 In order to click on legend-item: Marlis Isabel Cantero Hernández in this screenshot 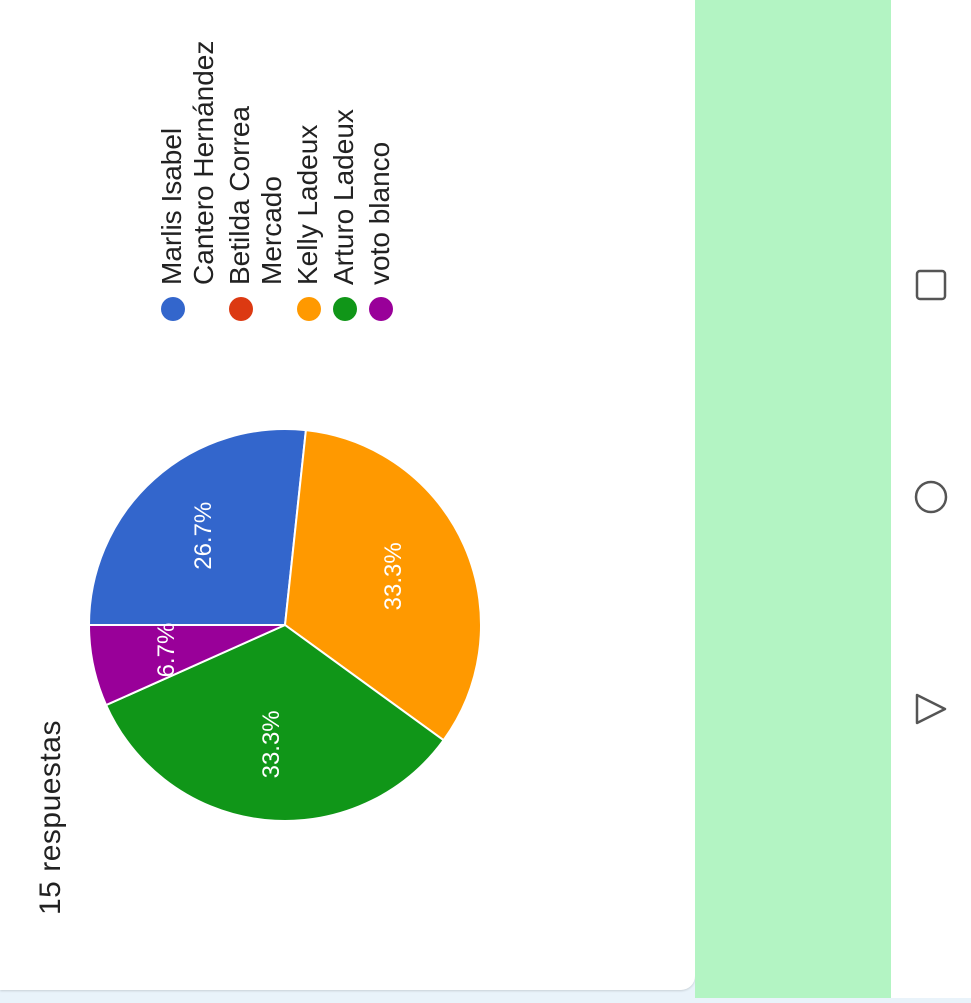, I will do `click(188, 161)`.